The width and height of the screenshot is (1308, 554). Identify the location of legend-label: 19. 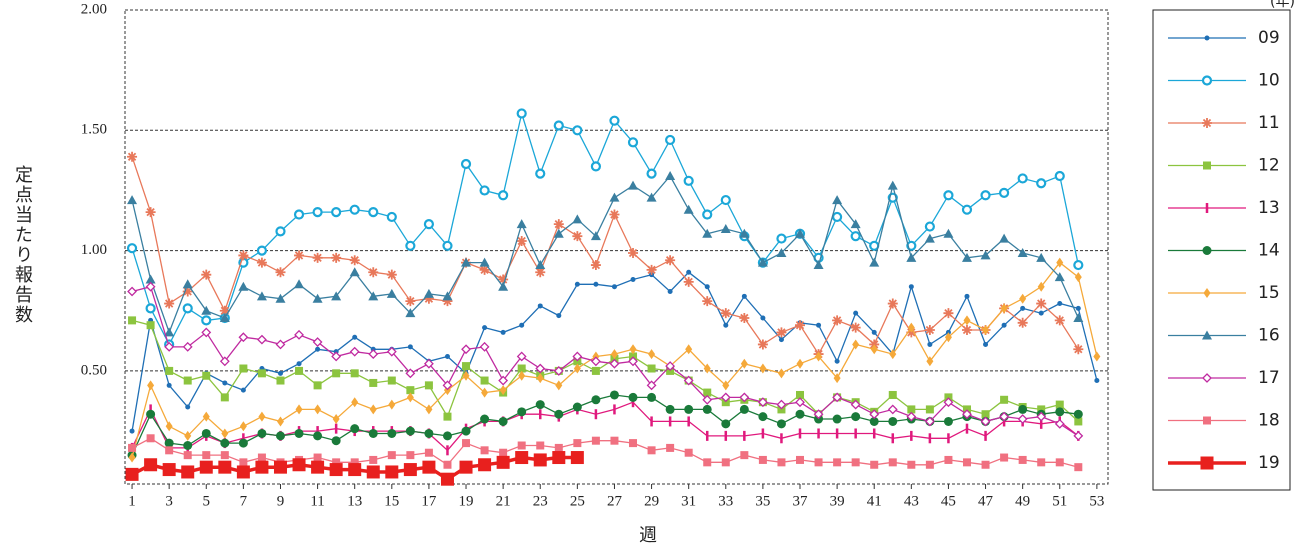
(1269, 463).